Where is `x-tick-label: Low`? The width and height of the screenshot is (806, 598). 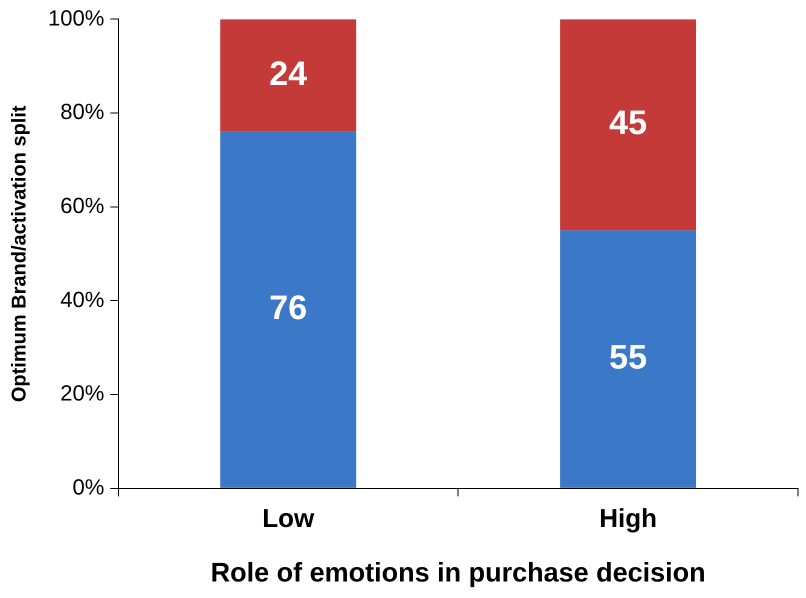
x-tick-label: Low is located at coordinates (288, 518).